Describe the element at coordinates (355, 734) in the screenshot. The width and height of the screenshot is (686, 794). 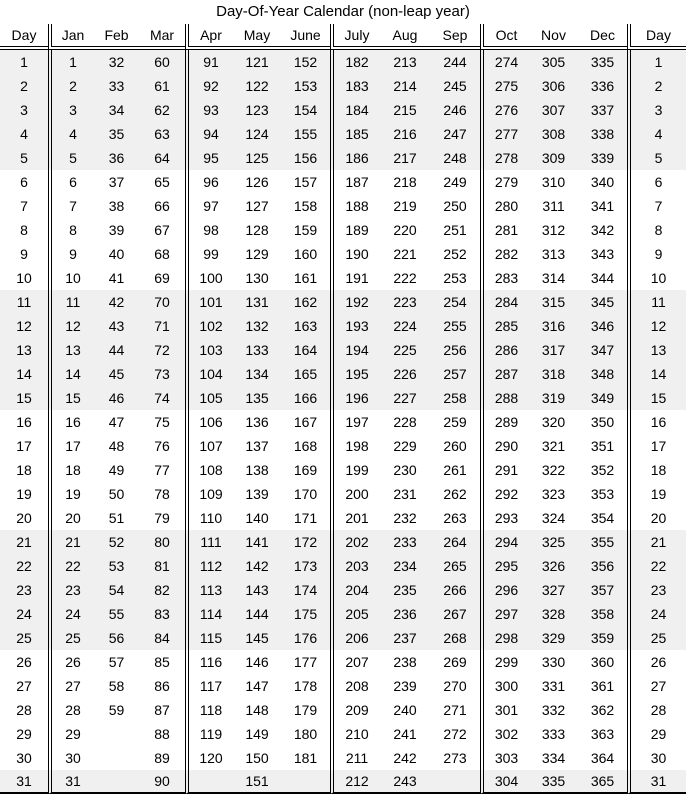
I see `cell-july-29: 210` at that location.